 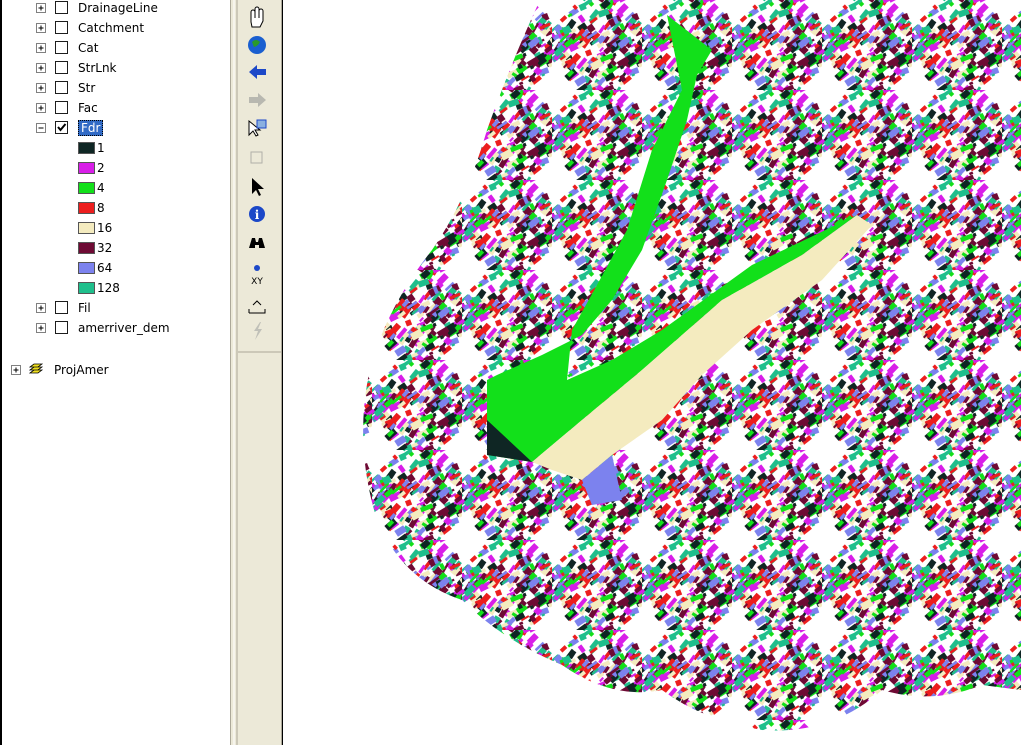 What do you see at coordinates (105, 248) in the screenshot?
I see `legend-label: 32` at bounding box center [105, 248].